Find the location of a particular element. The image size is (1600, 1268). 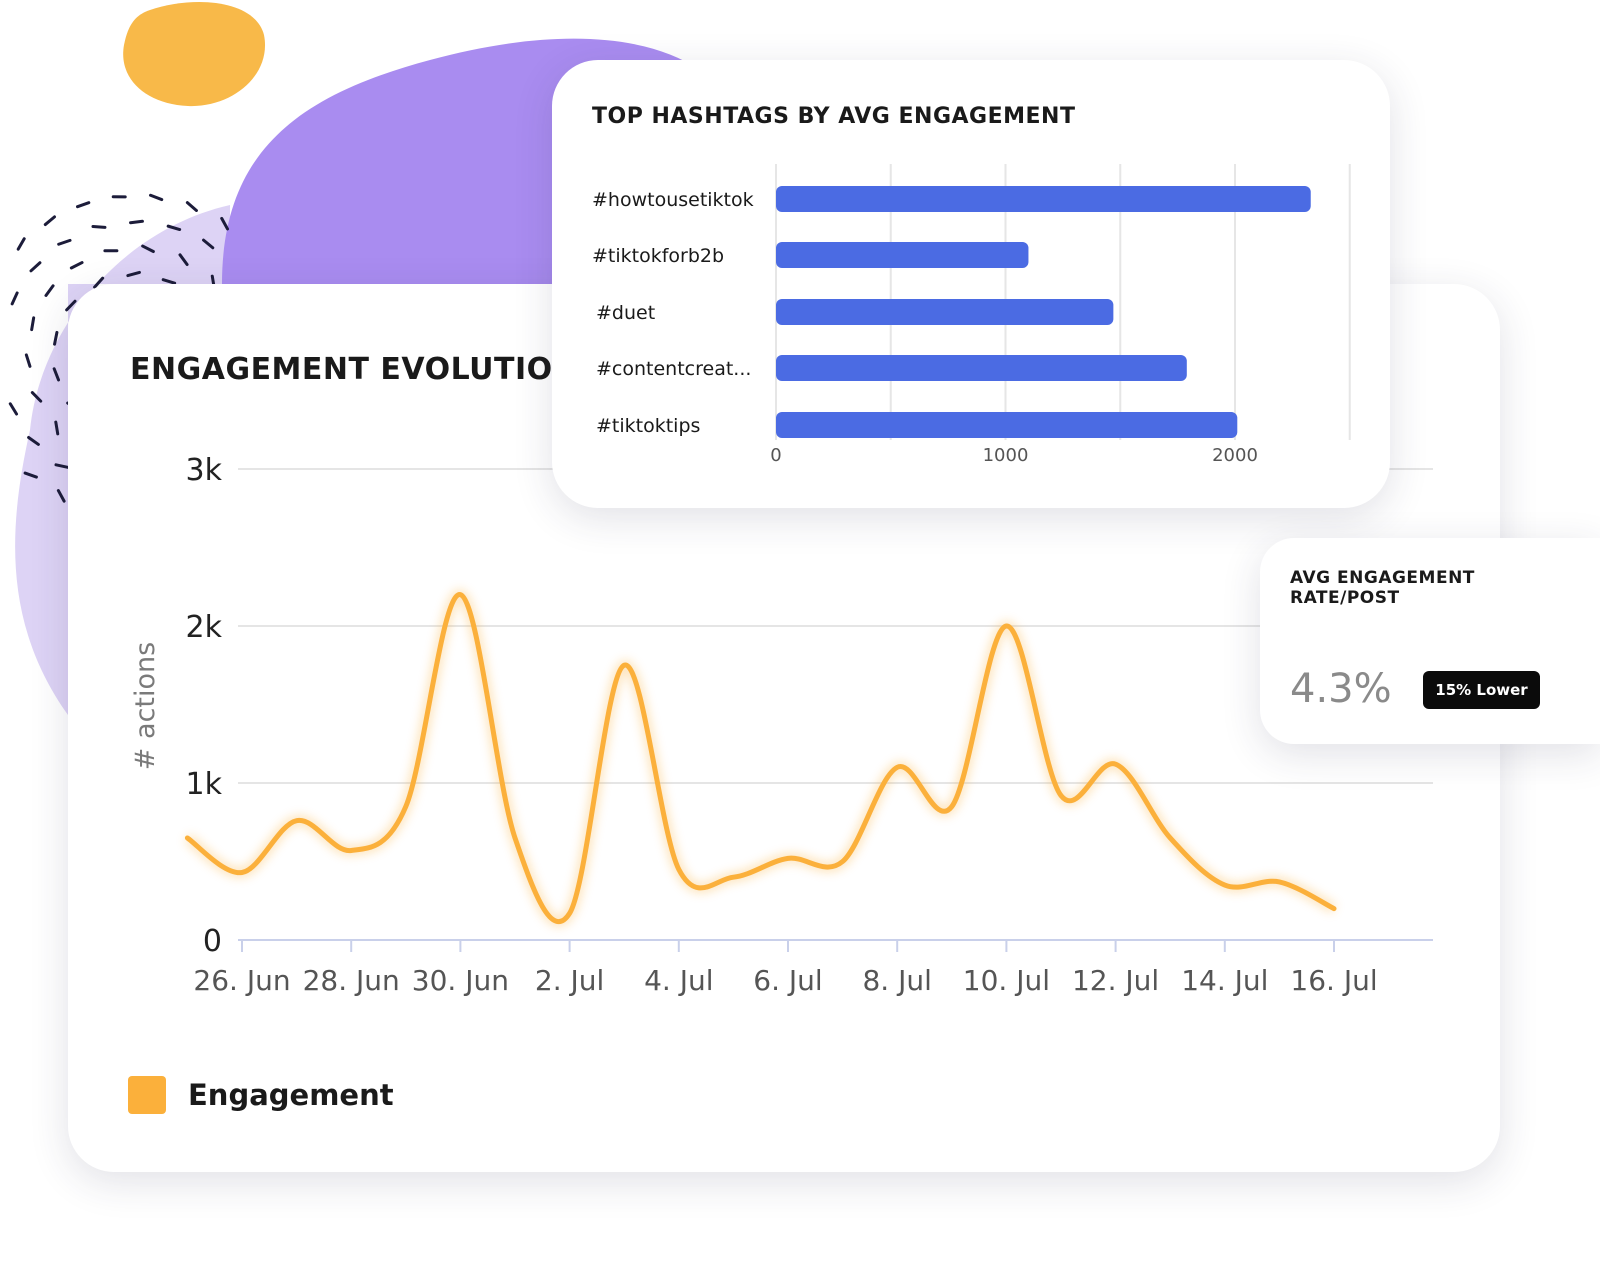

x-tick-label: 16. Jul is located at coordinates (1333, 980).